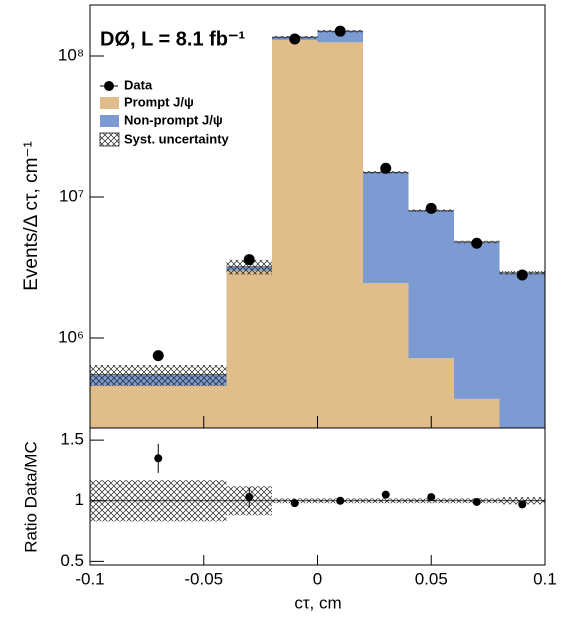 The image size is (571, 621). I want to click on x-tick-label: -0.05, so click(203, 578).